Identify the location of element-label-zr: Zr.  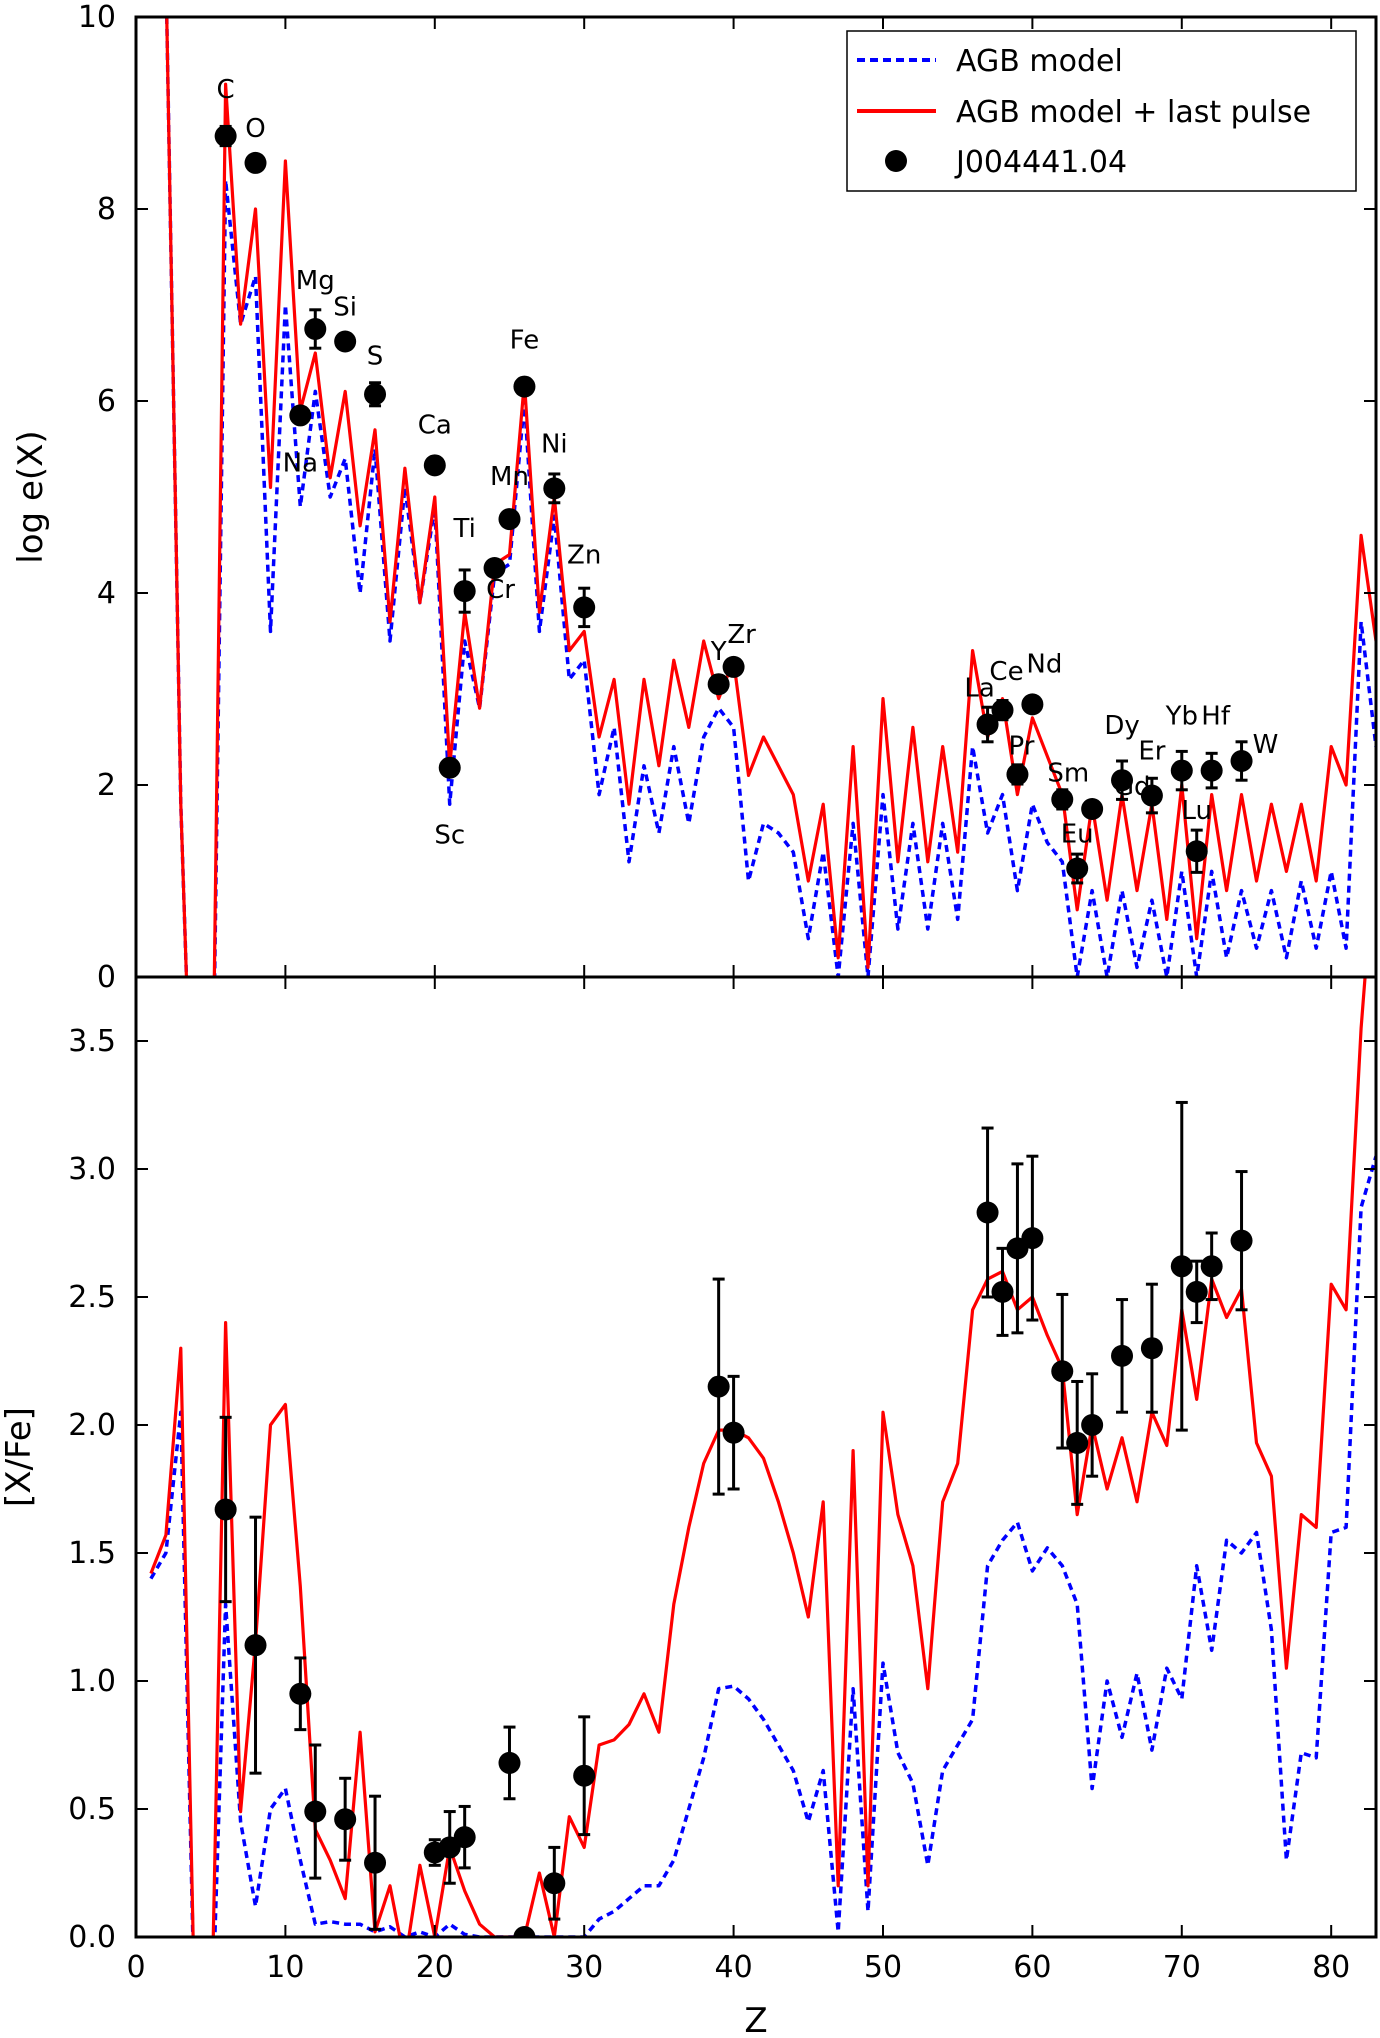
(741, 635).